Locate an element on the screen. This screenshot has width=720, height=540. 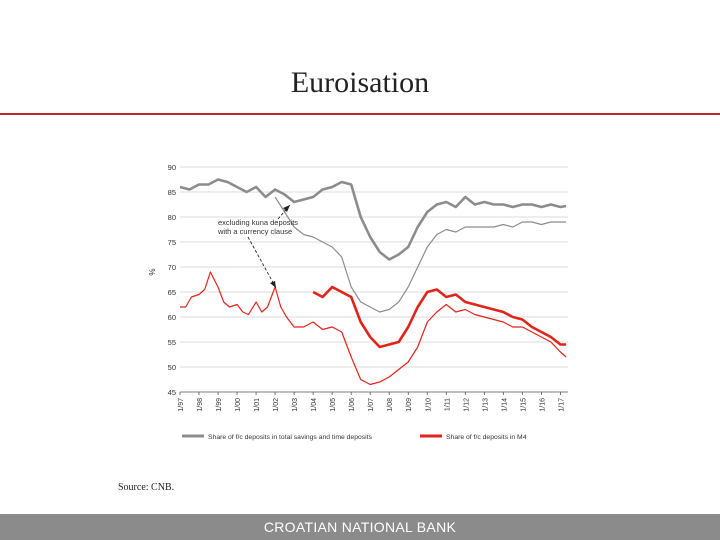
x-tick-label: 1/14 is located at coordinates (504, 405).